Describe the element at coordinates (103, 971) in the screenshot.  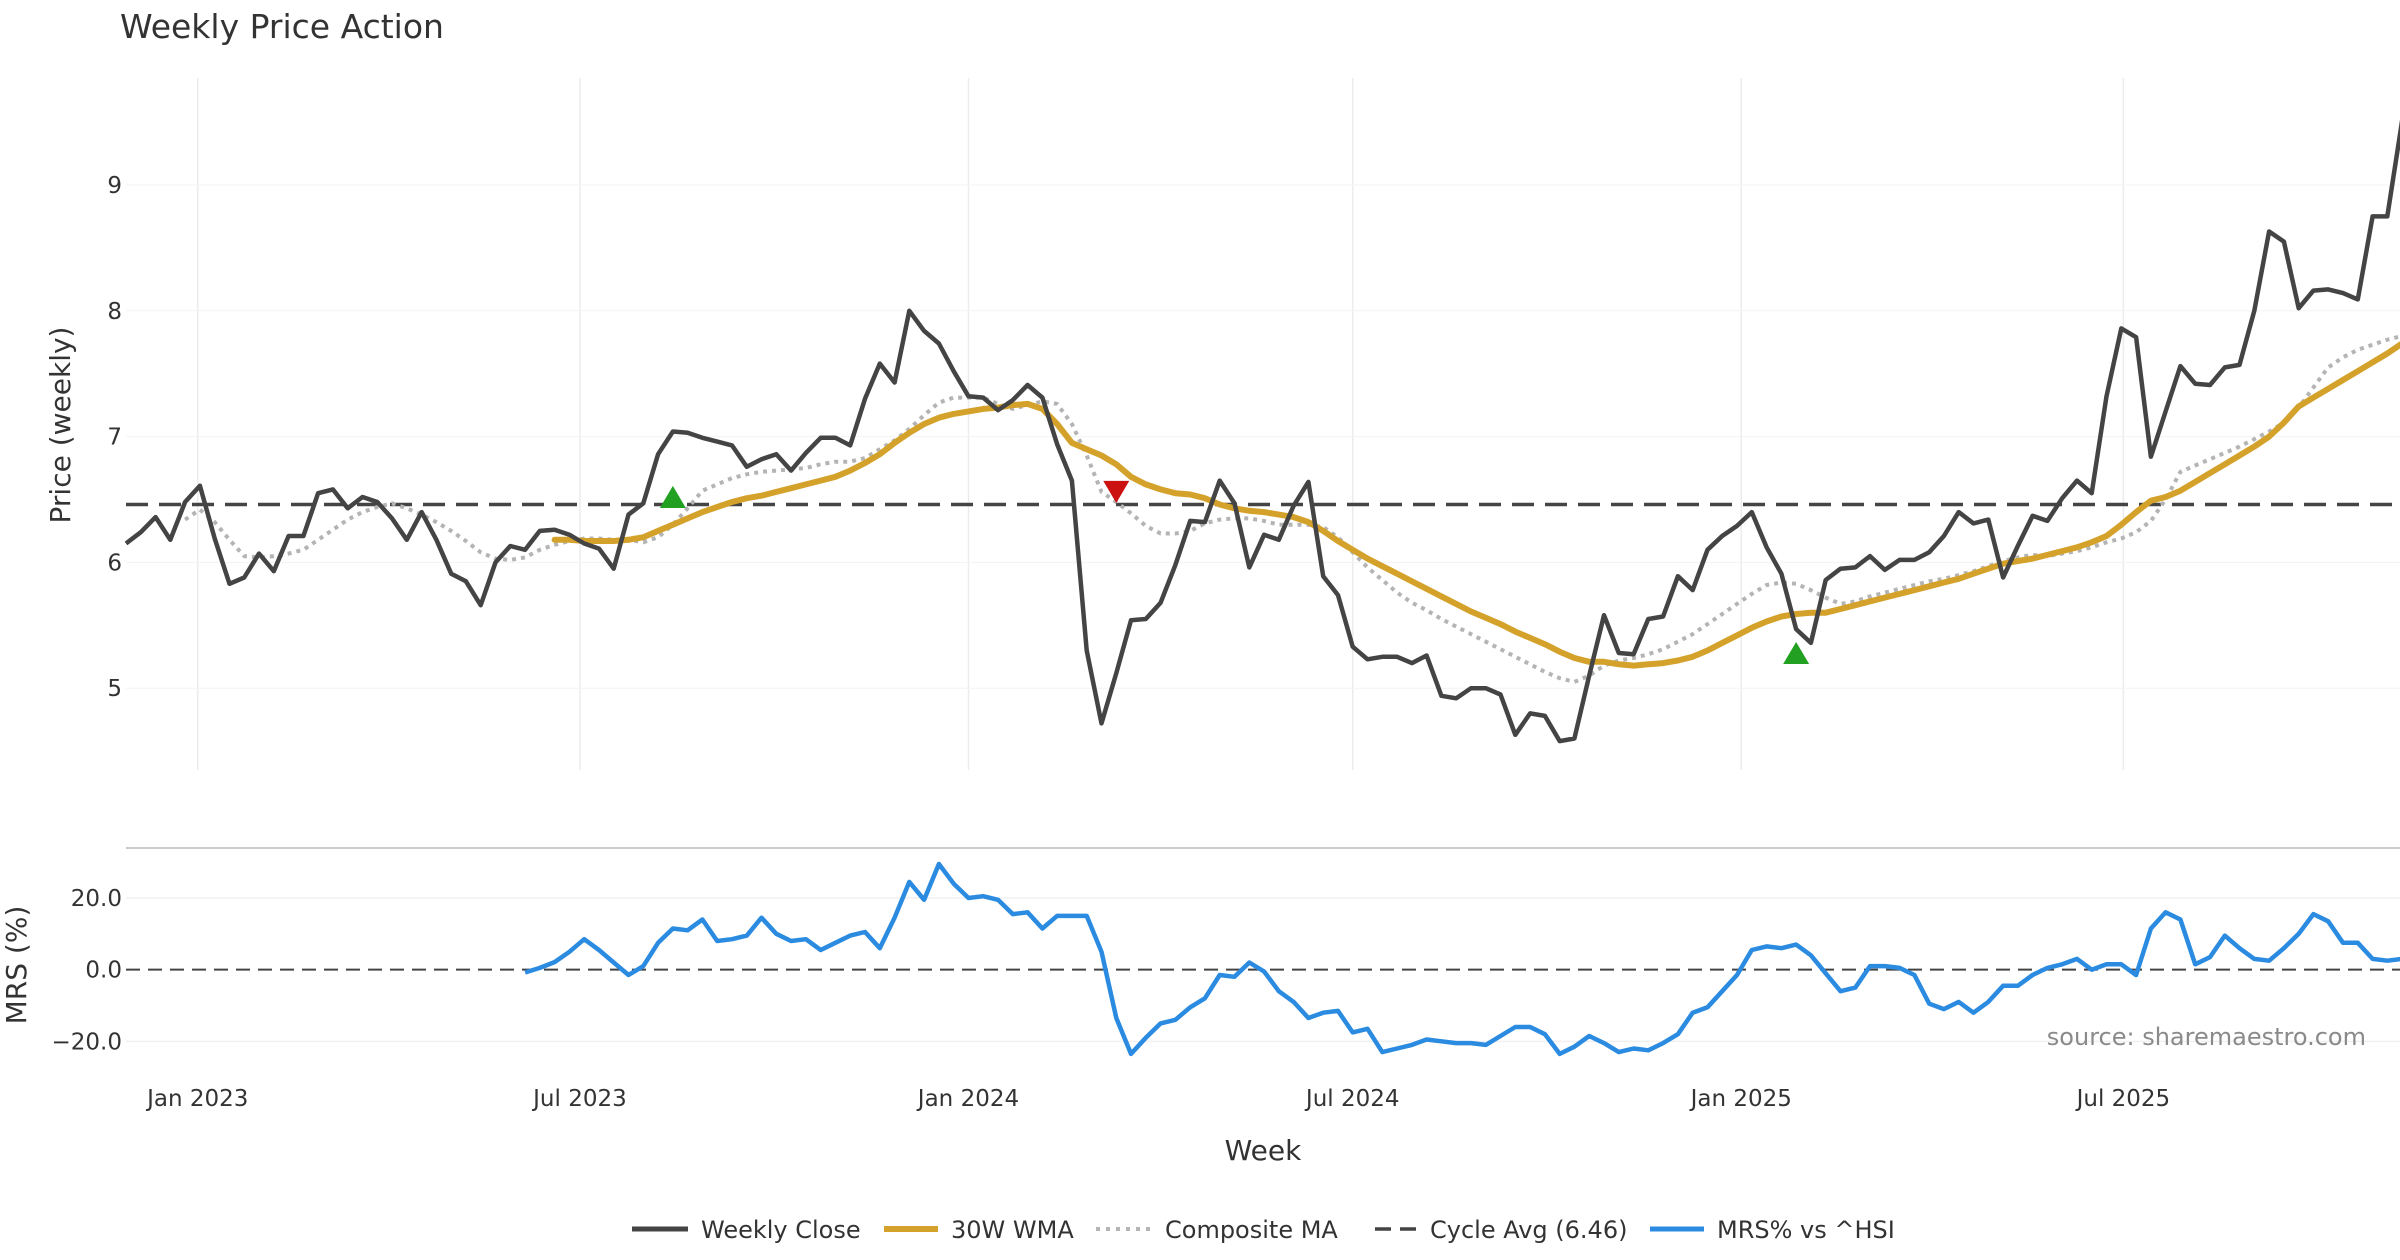
I see `mrs-y-tick-label: 0.0` at that location.